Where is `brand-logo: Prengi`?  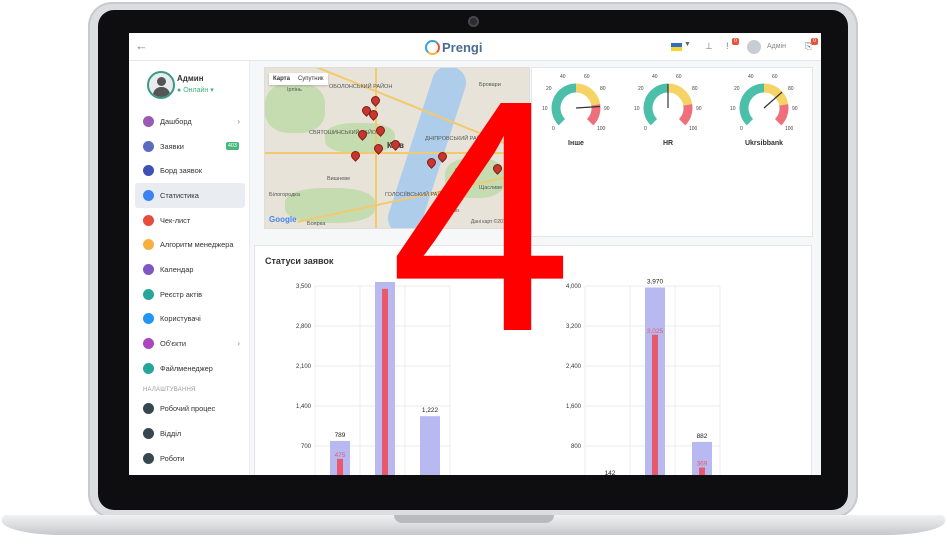 brand-logo: Prengi is located at coordinates (453, 47).